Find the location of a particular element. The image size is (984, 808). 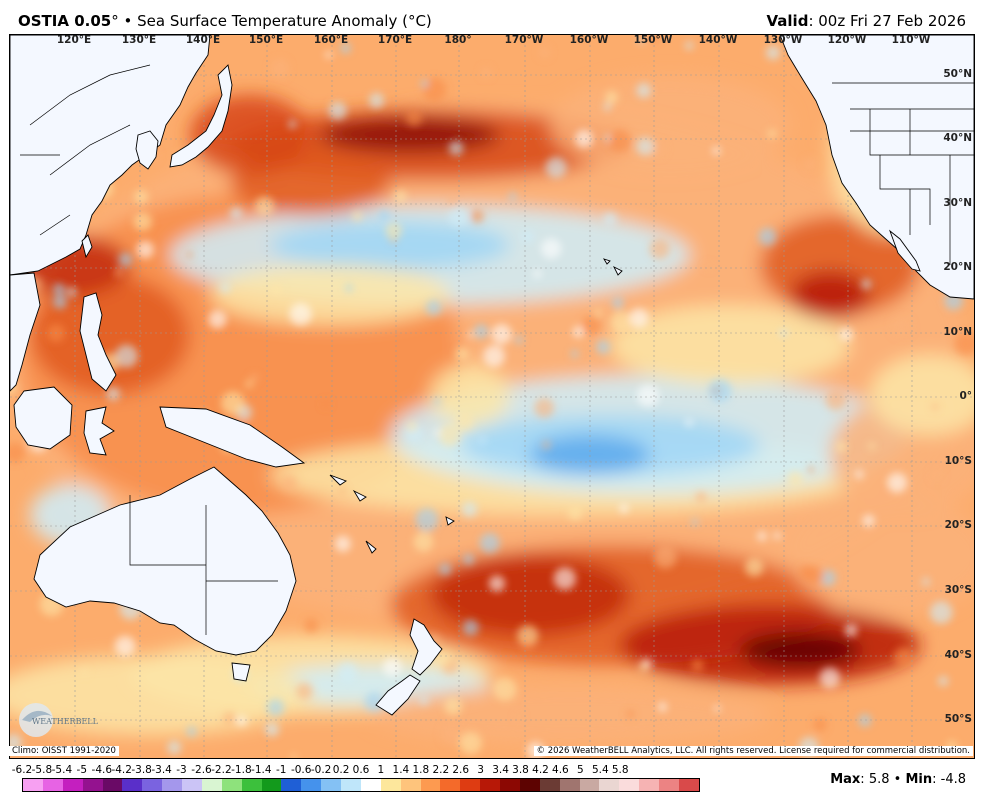

colorbar-tick: -1.4 is located at coordinates (261, 770).